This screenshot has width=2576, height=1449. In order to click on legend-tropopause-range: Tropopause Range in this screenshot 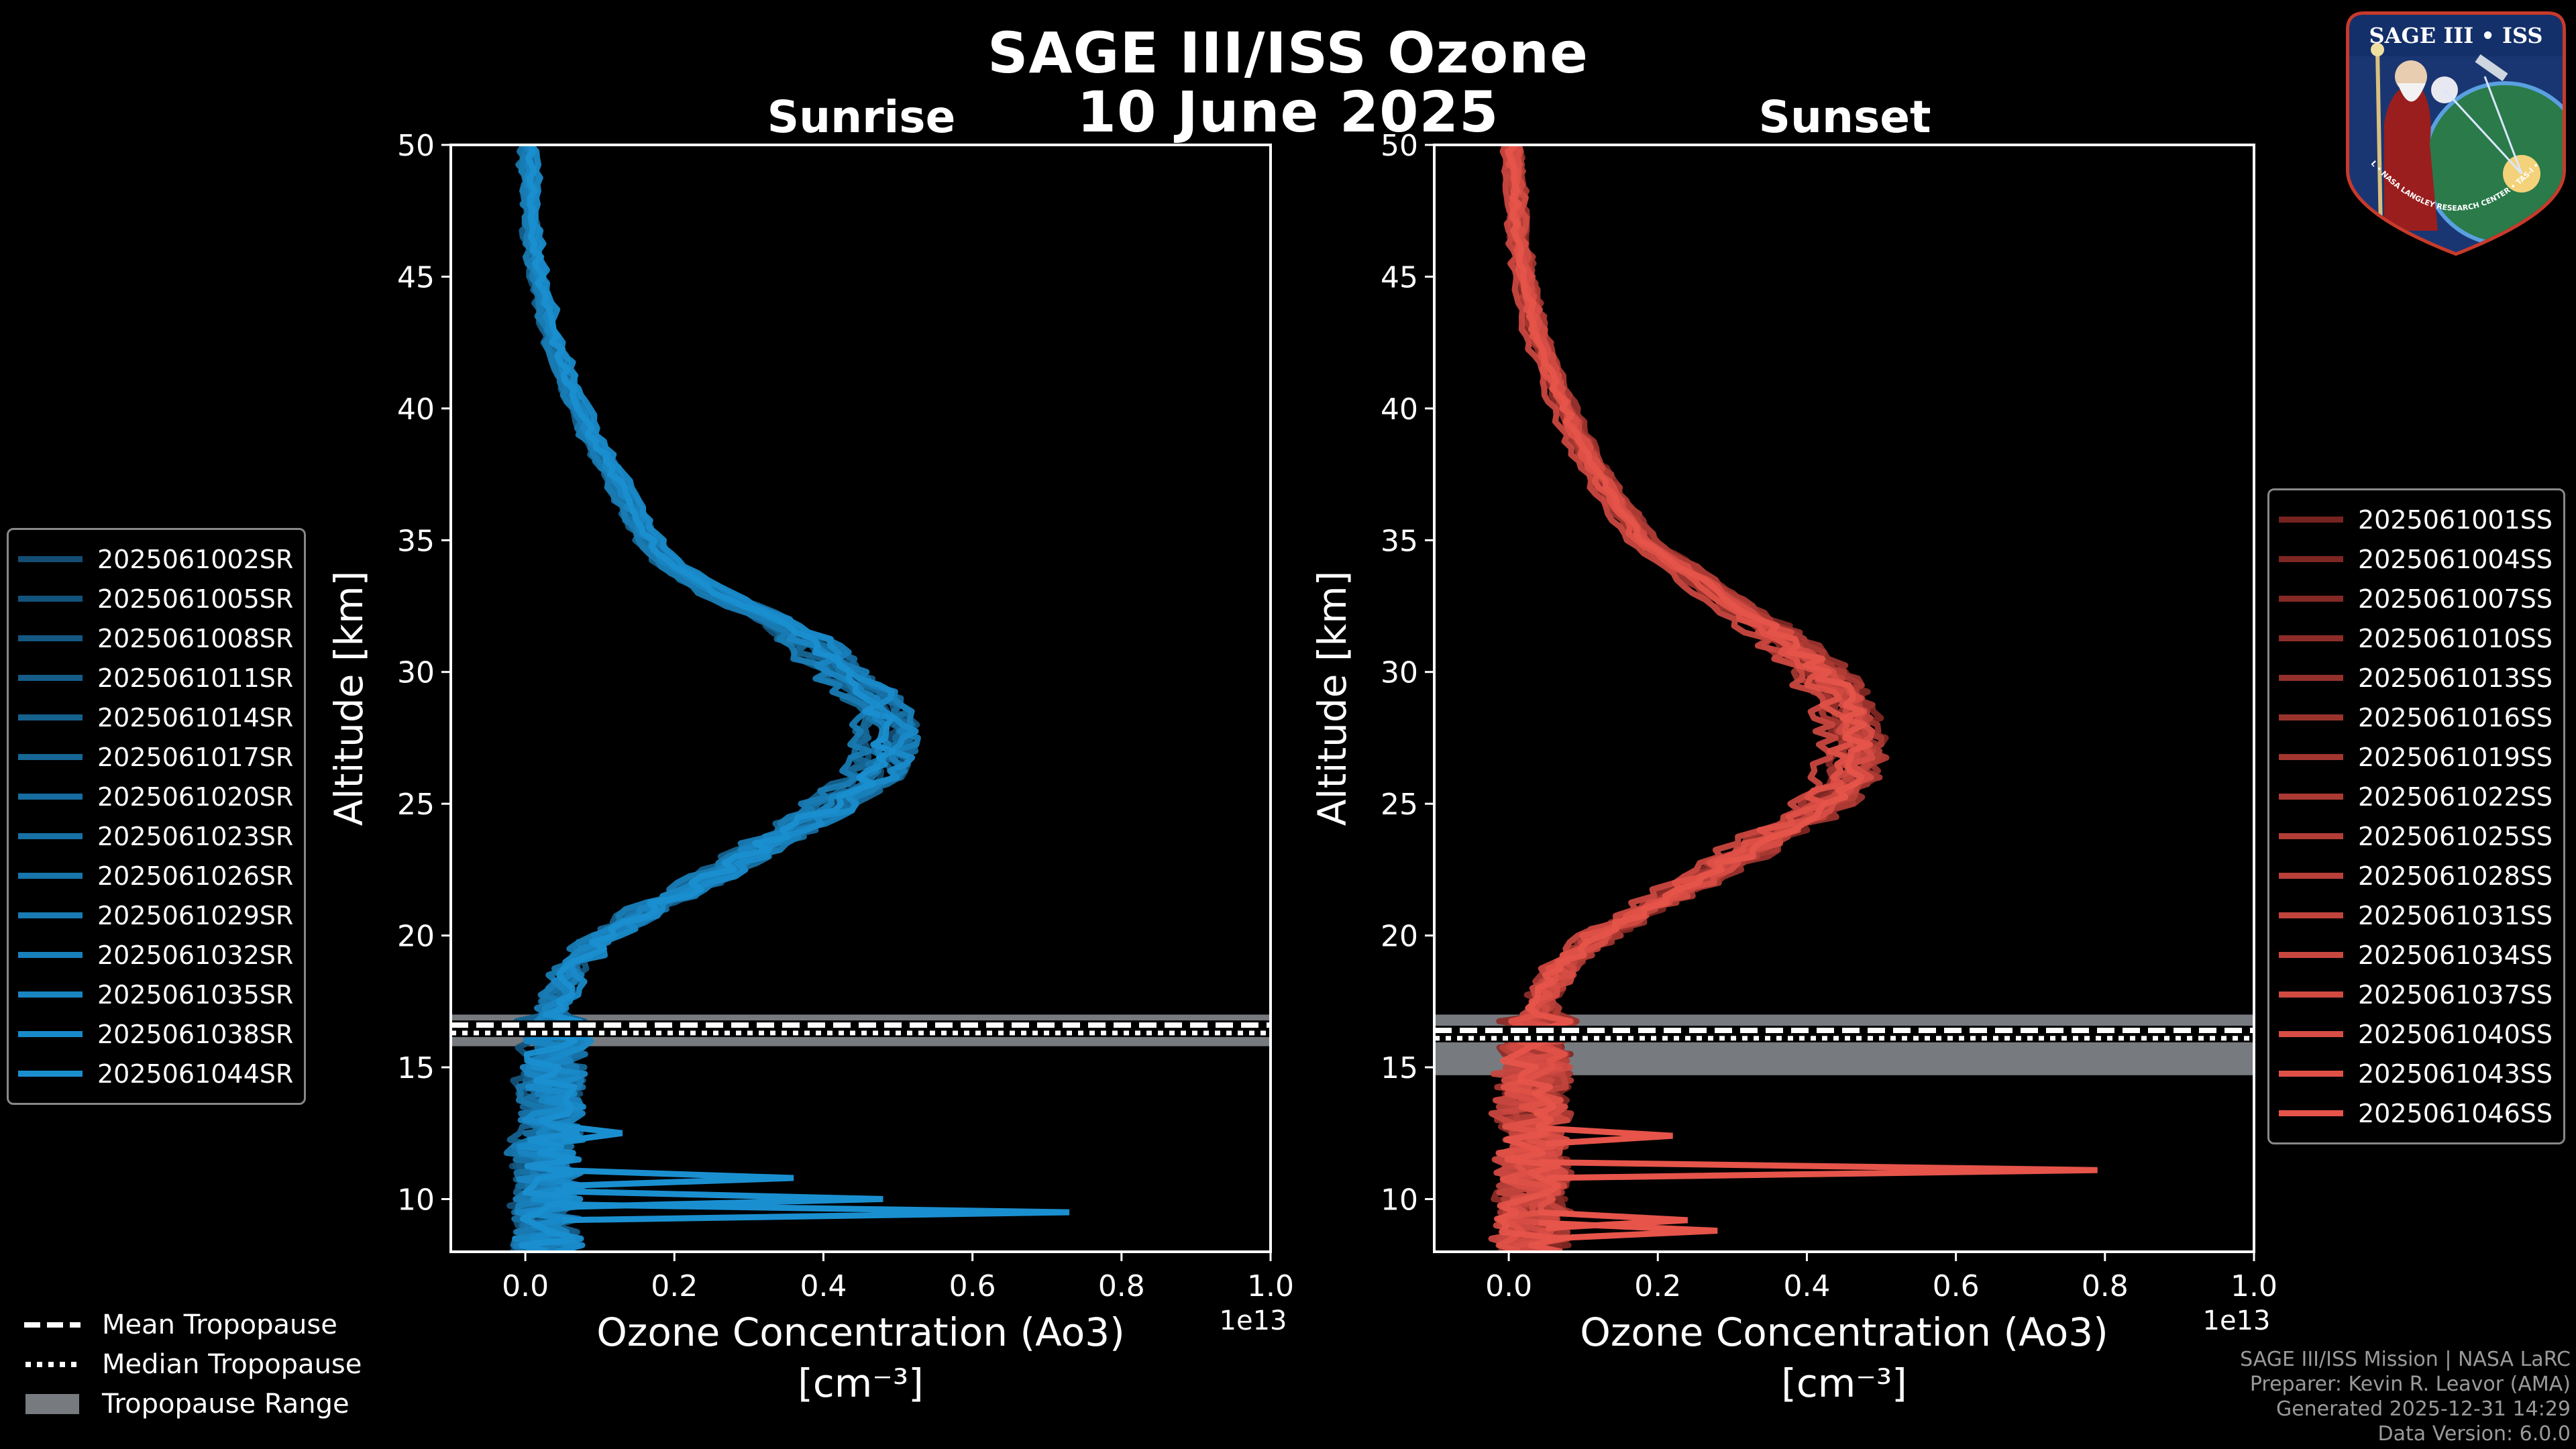, I will do `click(193, 1404)`.